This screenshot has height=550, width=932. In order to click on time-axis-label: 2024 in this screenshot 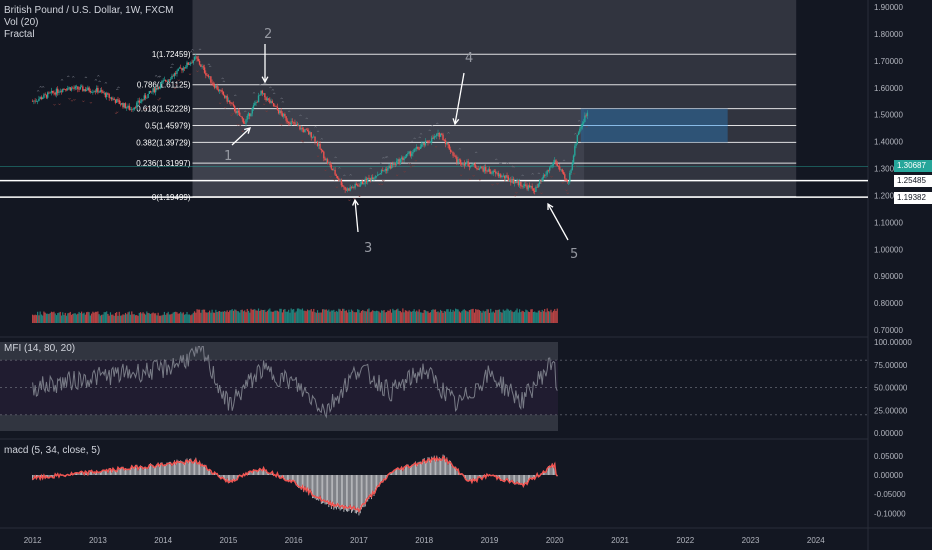, I will do `click(816, 540)`.